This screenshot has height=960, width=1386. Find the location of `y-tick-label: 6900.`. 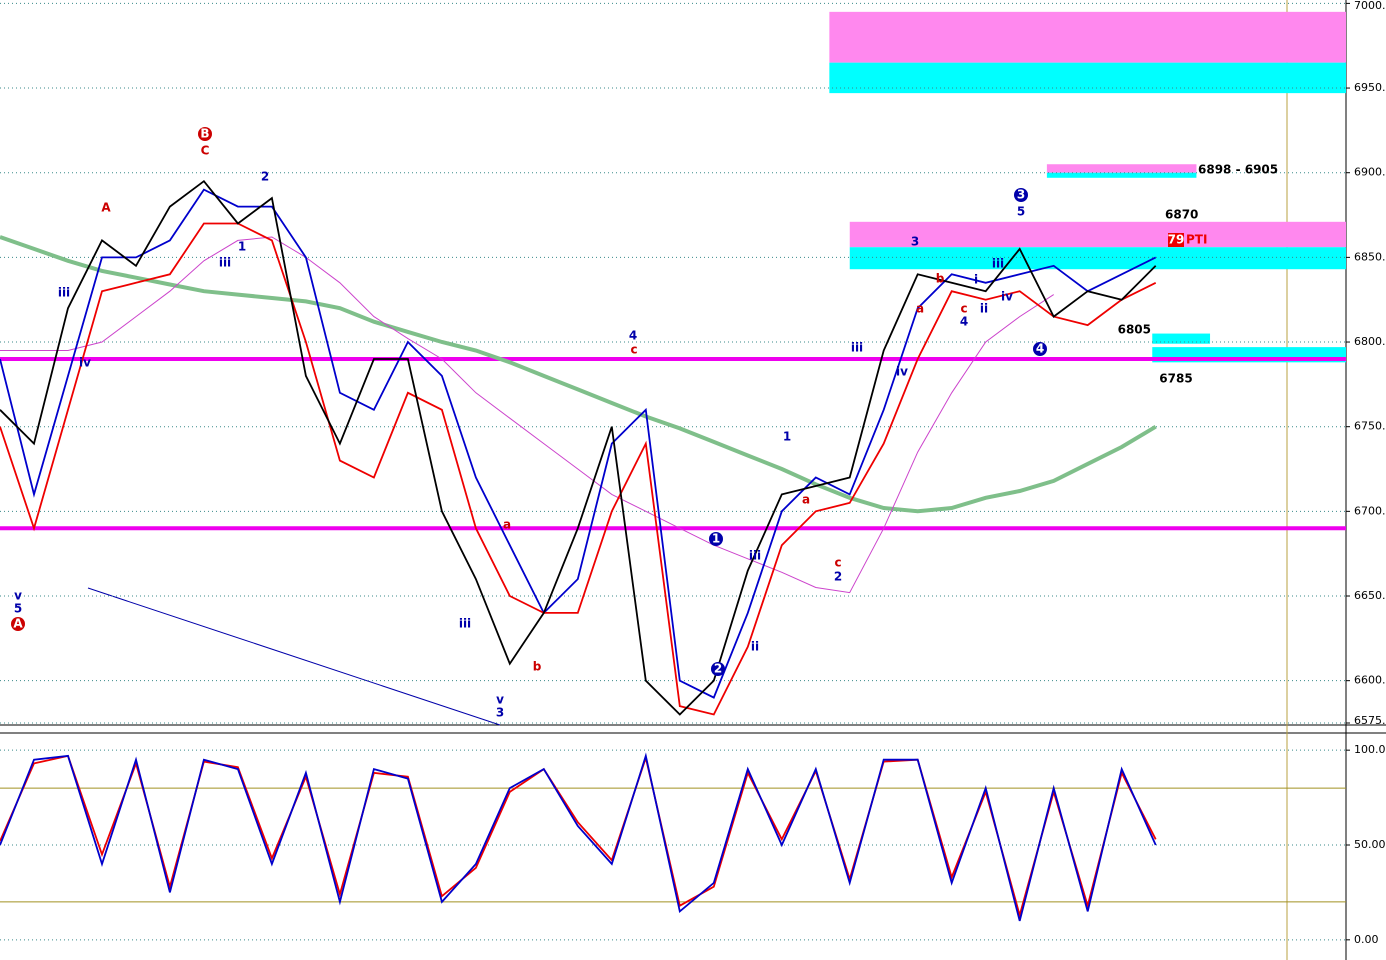

y-tick-label: 6900. is located at coordinates (1370, 172).